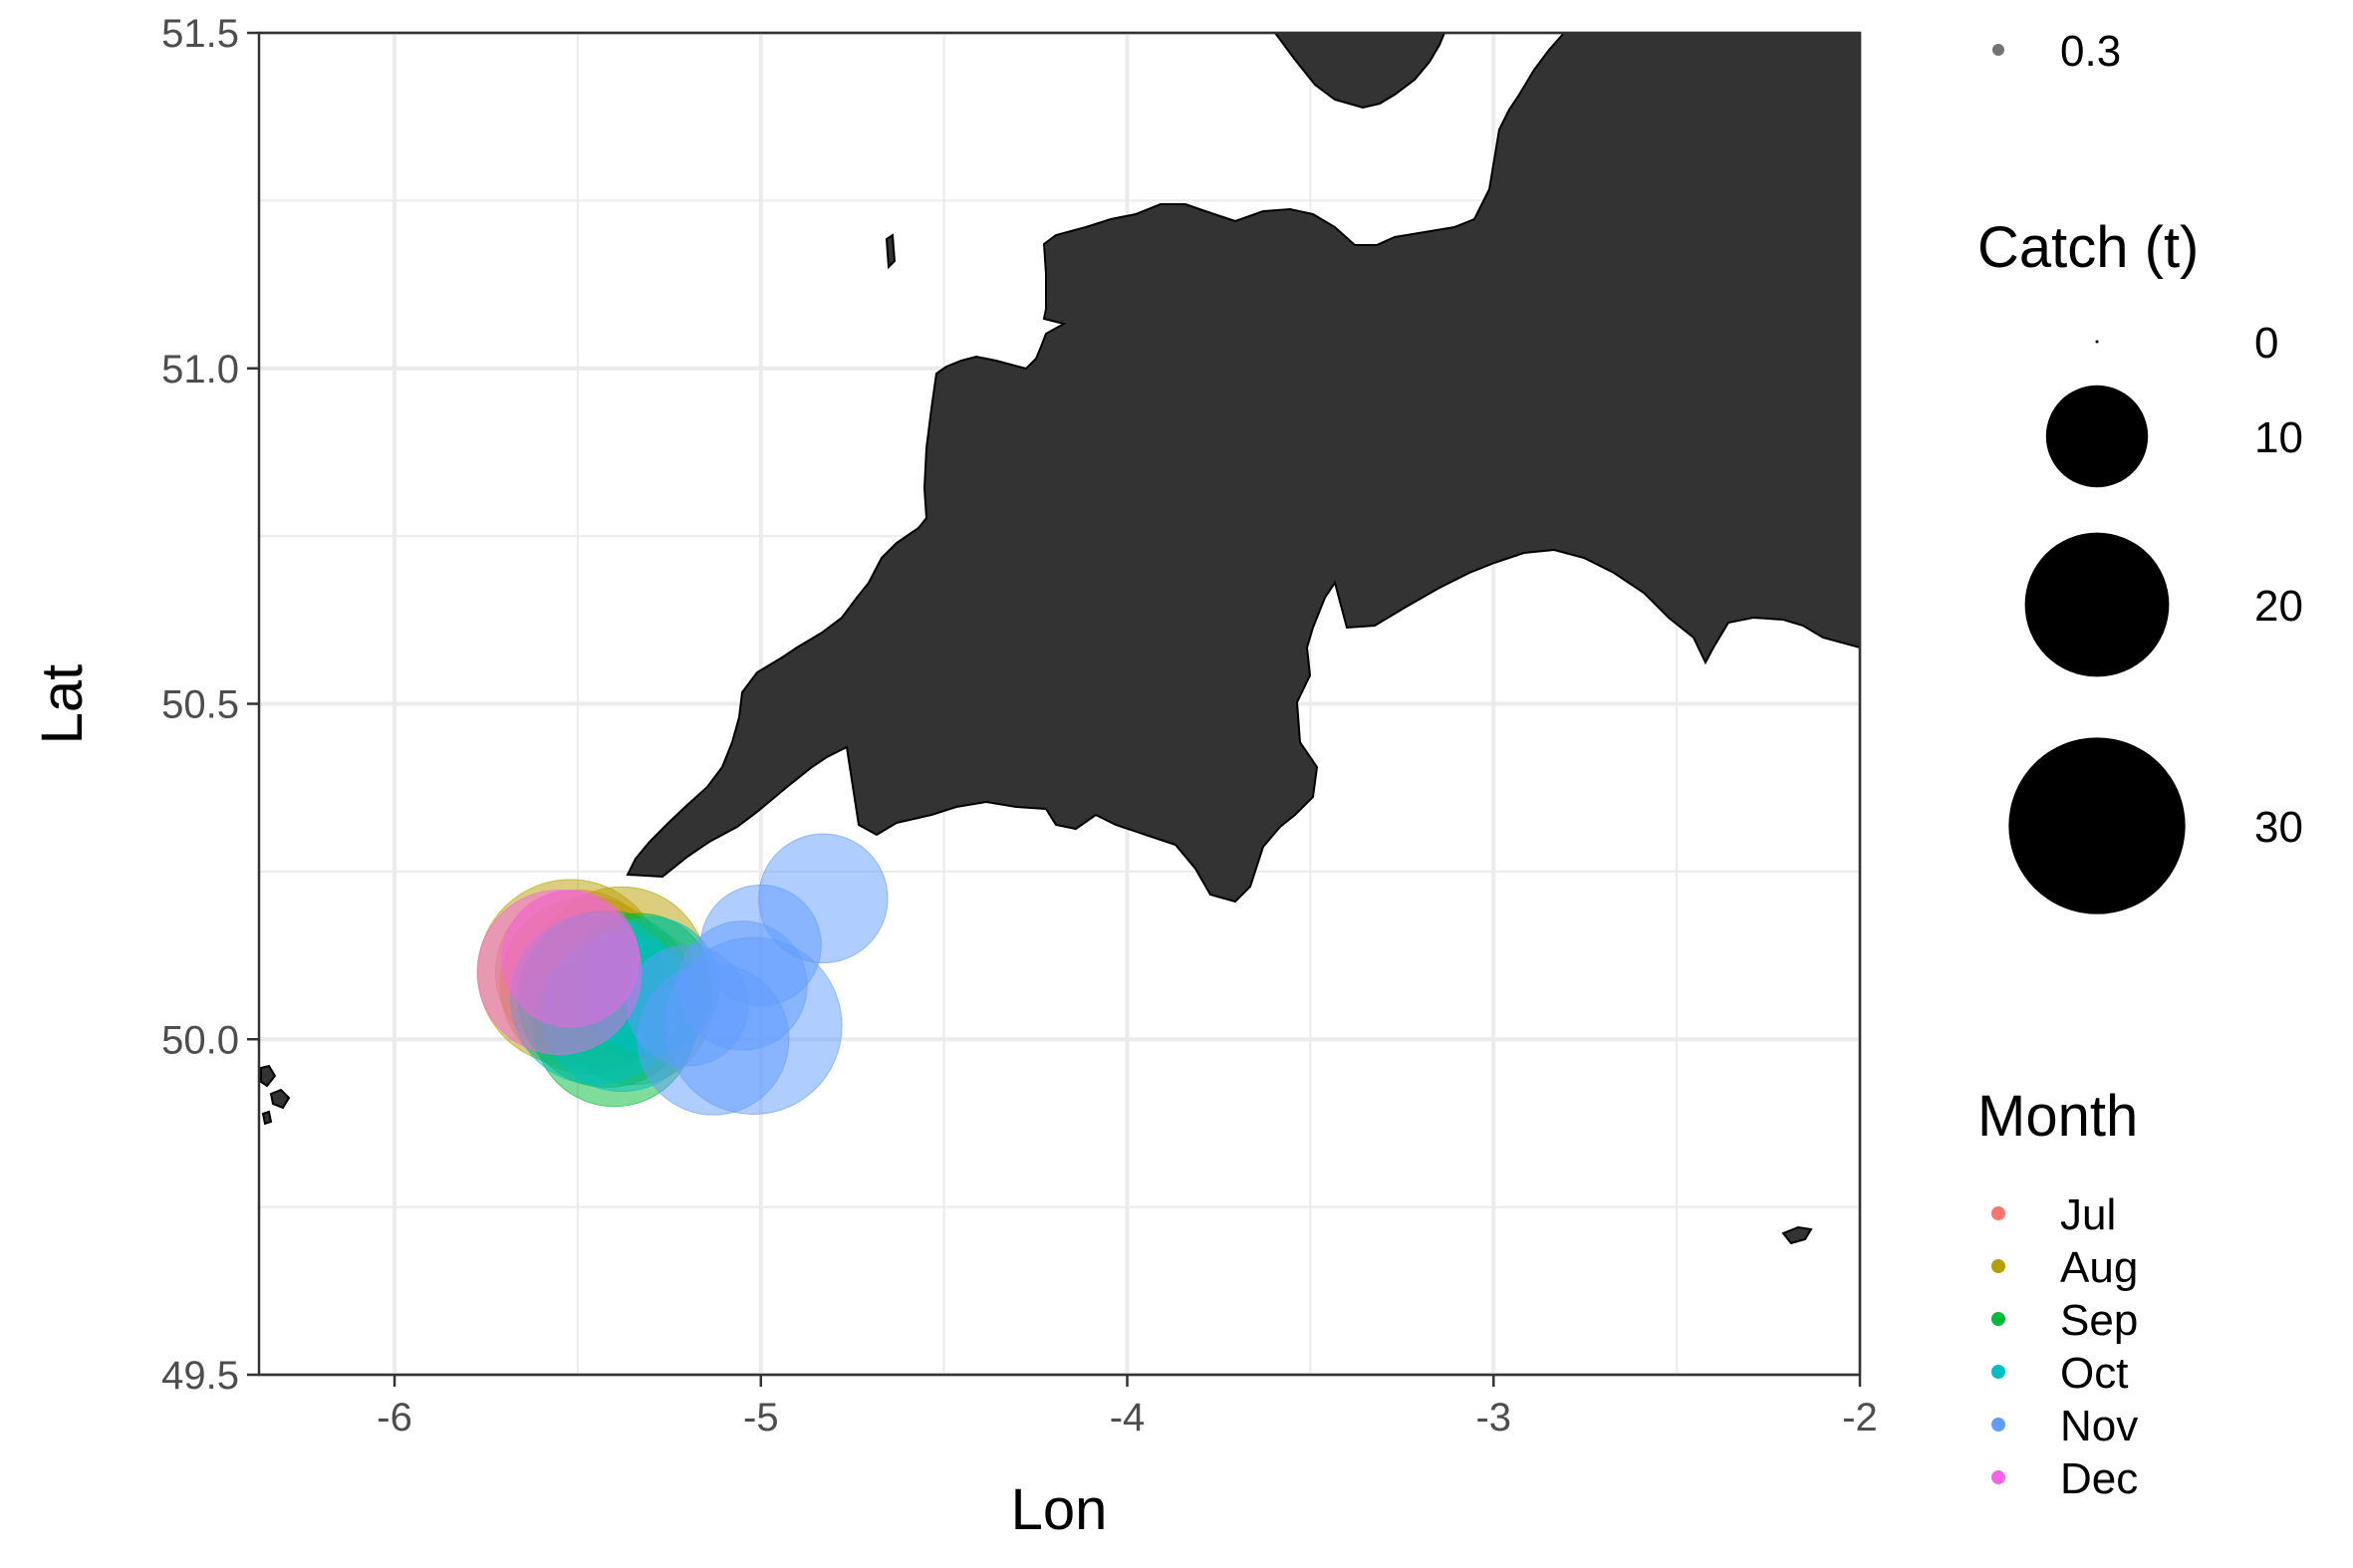 This screenshot has width=2353, height=1568. I want to click on alpha-legend-label: 0.3, so click(2090, 51).